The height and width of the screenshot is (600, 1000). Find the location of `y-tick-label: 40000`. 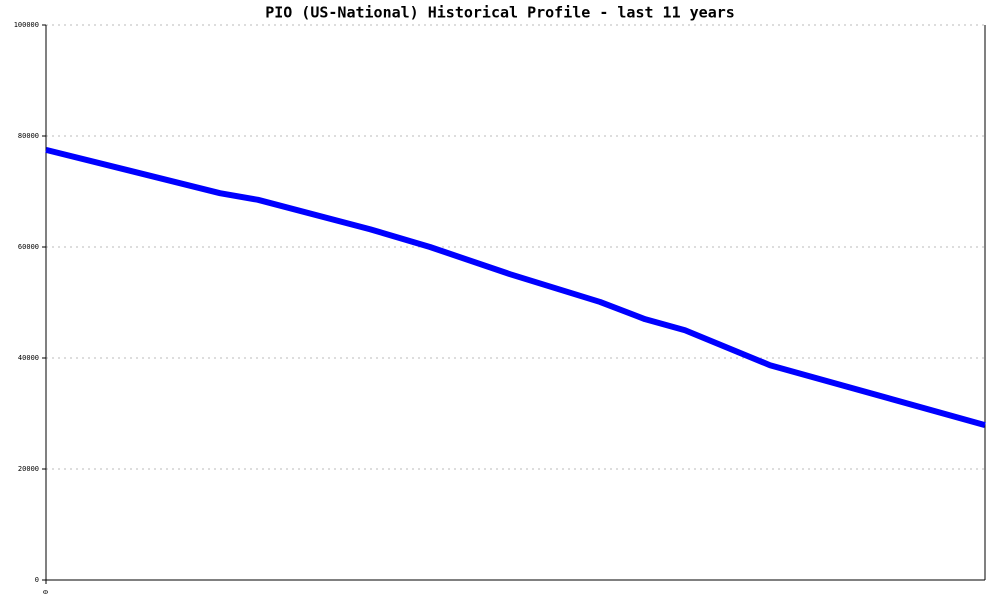

y-tick-label: 40000 is located at coordinates (28, 358).